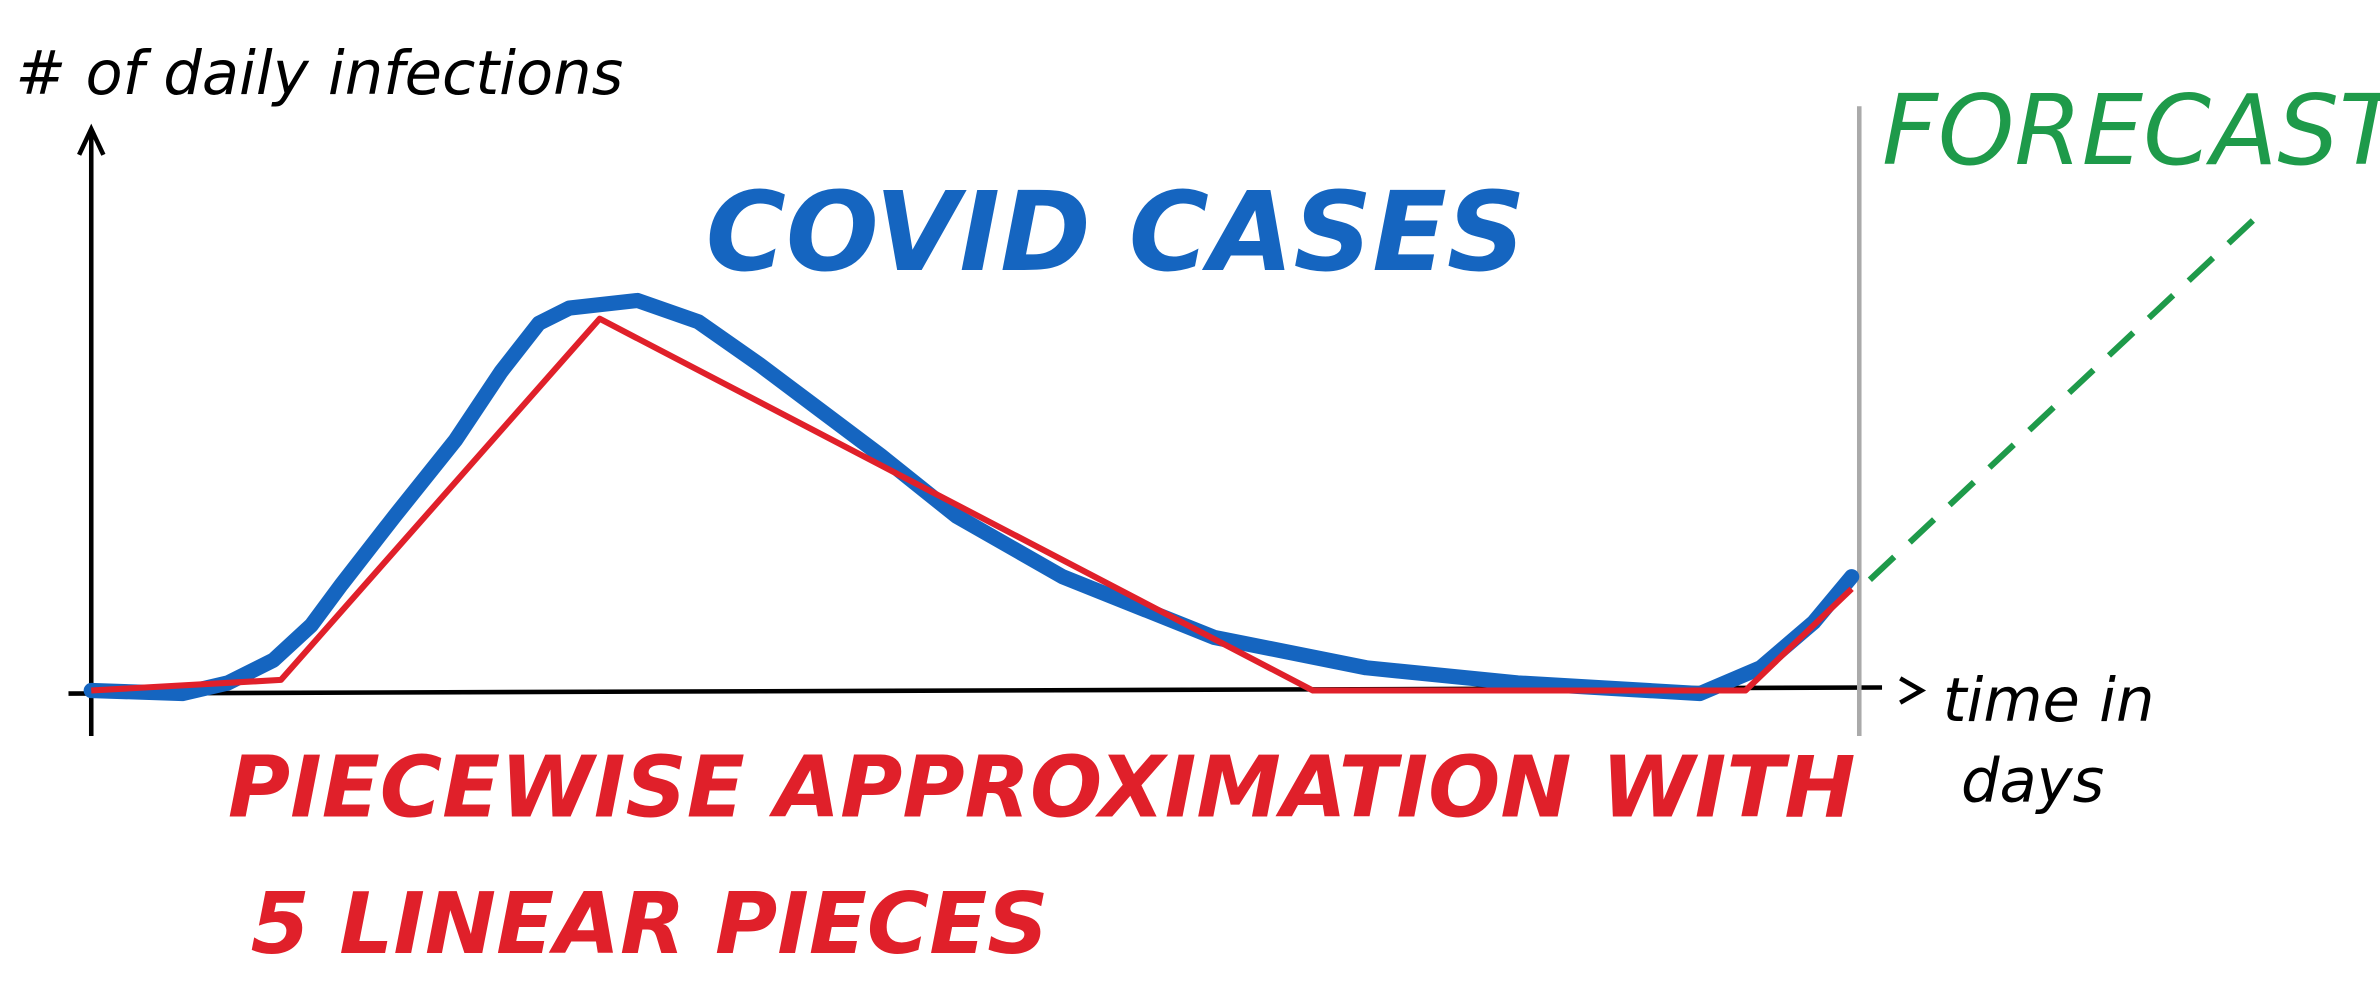 The width and height of the screenshot is (2380, 991). Describe the element at coordinates (319, 74) in the screenshot. I see `y-axis-label: # of daily infections` at that location.